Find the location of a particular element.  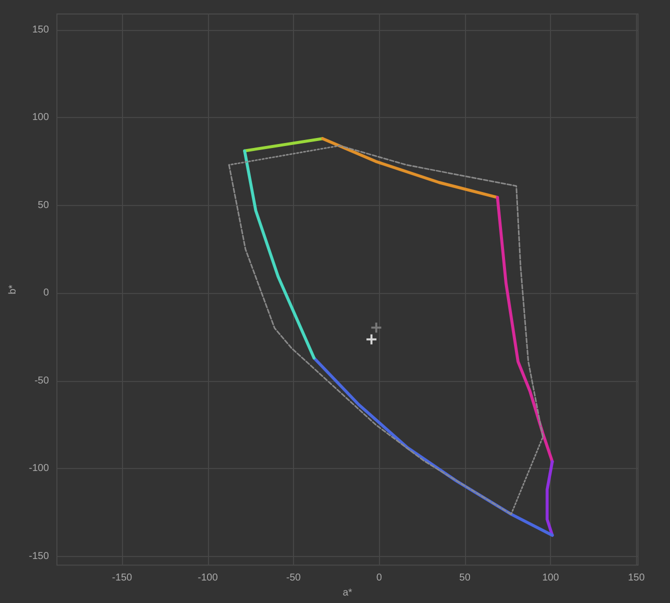

x-tick-label: 100 is located at coordinates (551, 578).